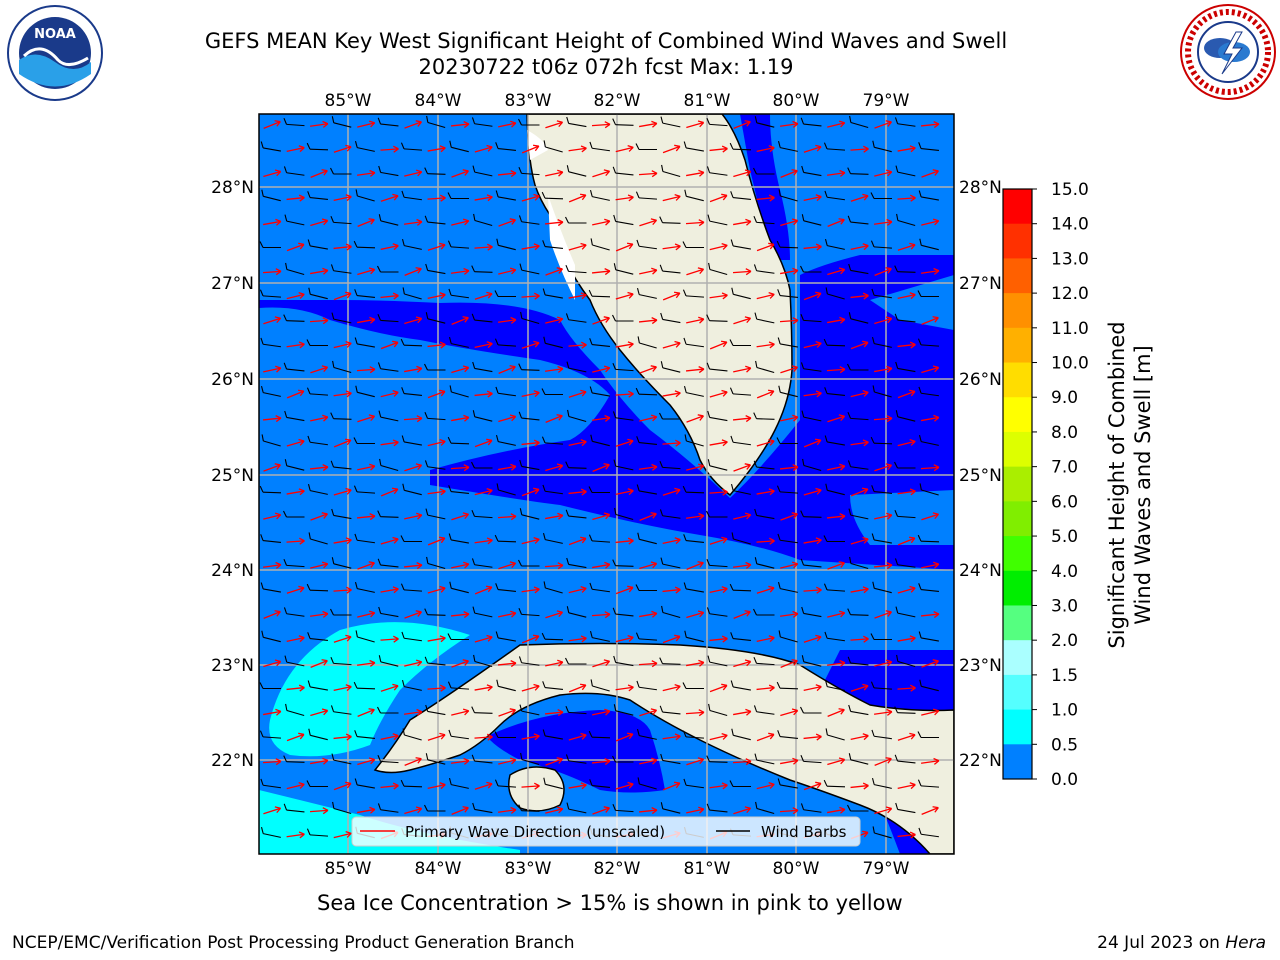 This screenshot has width=1280, height=960. What do you see at coordinates (886, 869) in the screenshot?
I see `lon-label-bottom: 79°W` at bounding box center [886, 869].